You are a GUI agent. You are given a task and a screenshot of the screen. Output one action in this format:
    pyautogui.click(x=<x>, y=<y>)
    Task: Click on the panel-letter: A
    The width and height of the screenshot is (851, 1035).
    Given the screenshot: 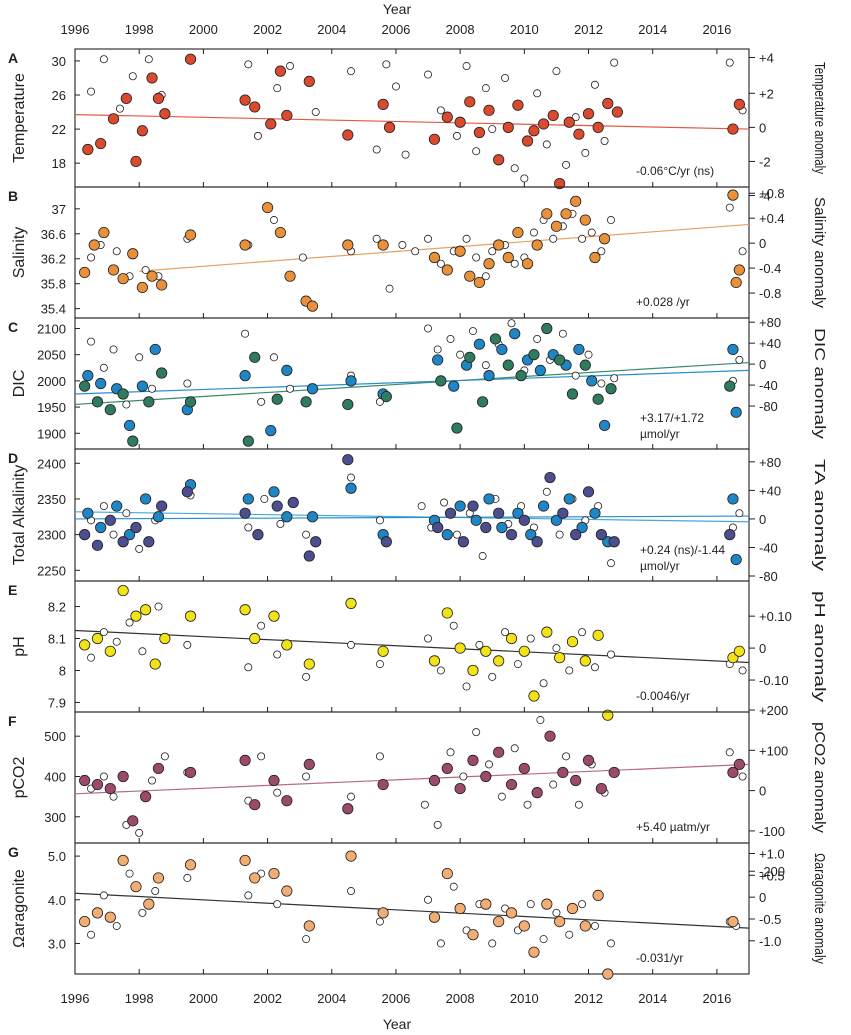 What is the action you would take?
    pyautogui.click(x=13, y=58)
    